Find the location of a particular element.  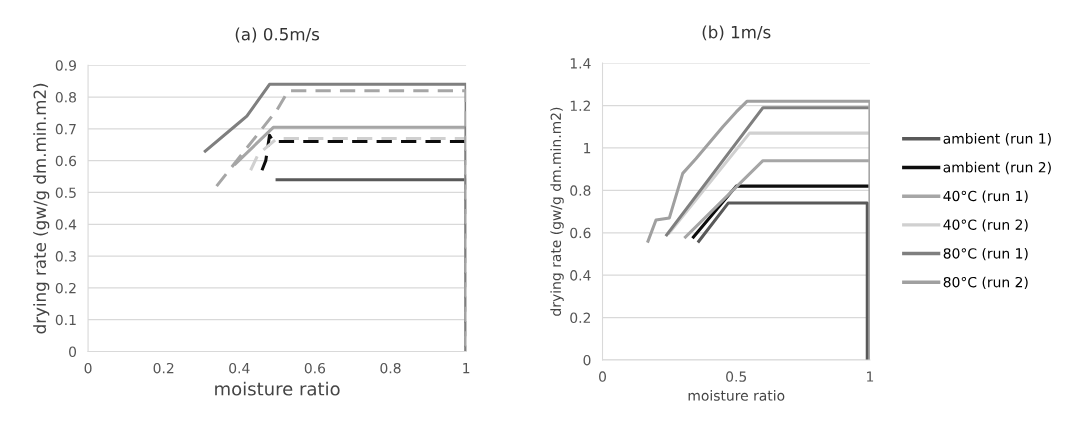

y-tick-label: 0.1 is located at coordinates (65, 320).